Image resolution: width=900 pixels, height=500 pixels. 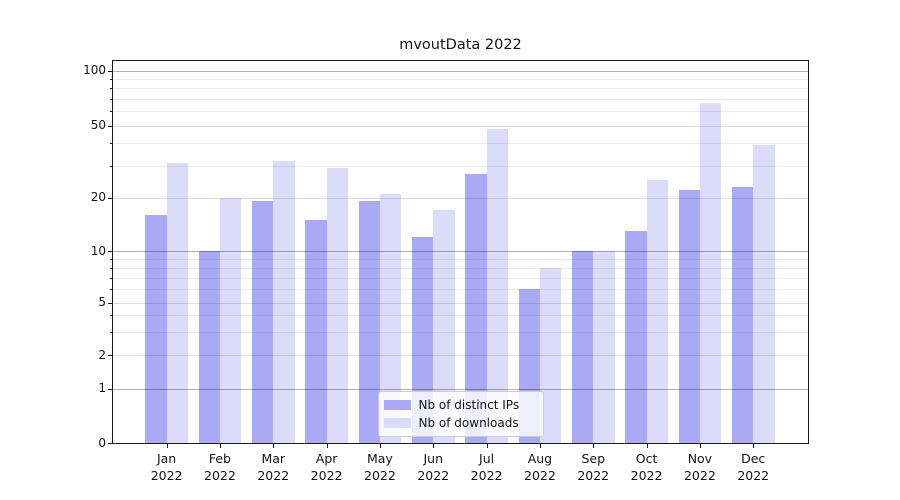 What do you see at coordinates (636, 336) in the screenshot?
I see `bar-ips-oct` at bounding box center [636, 336].